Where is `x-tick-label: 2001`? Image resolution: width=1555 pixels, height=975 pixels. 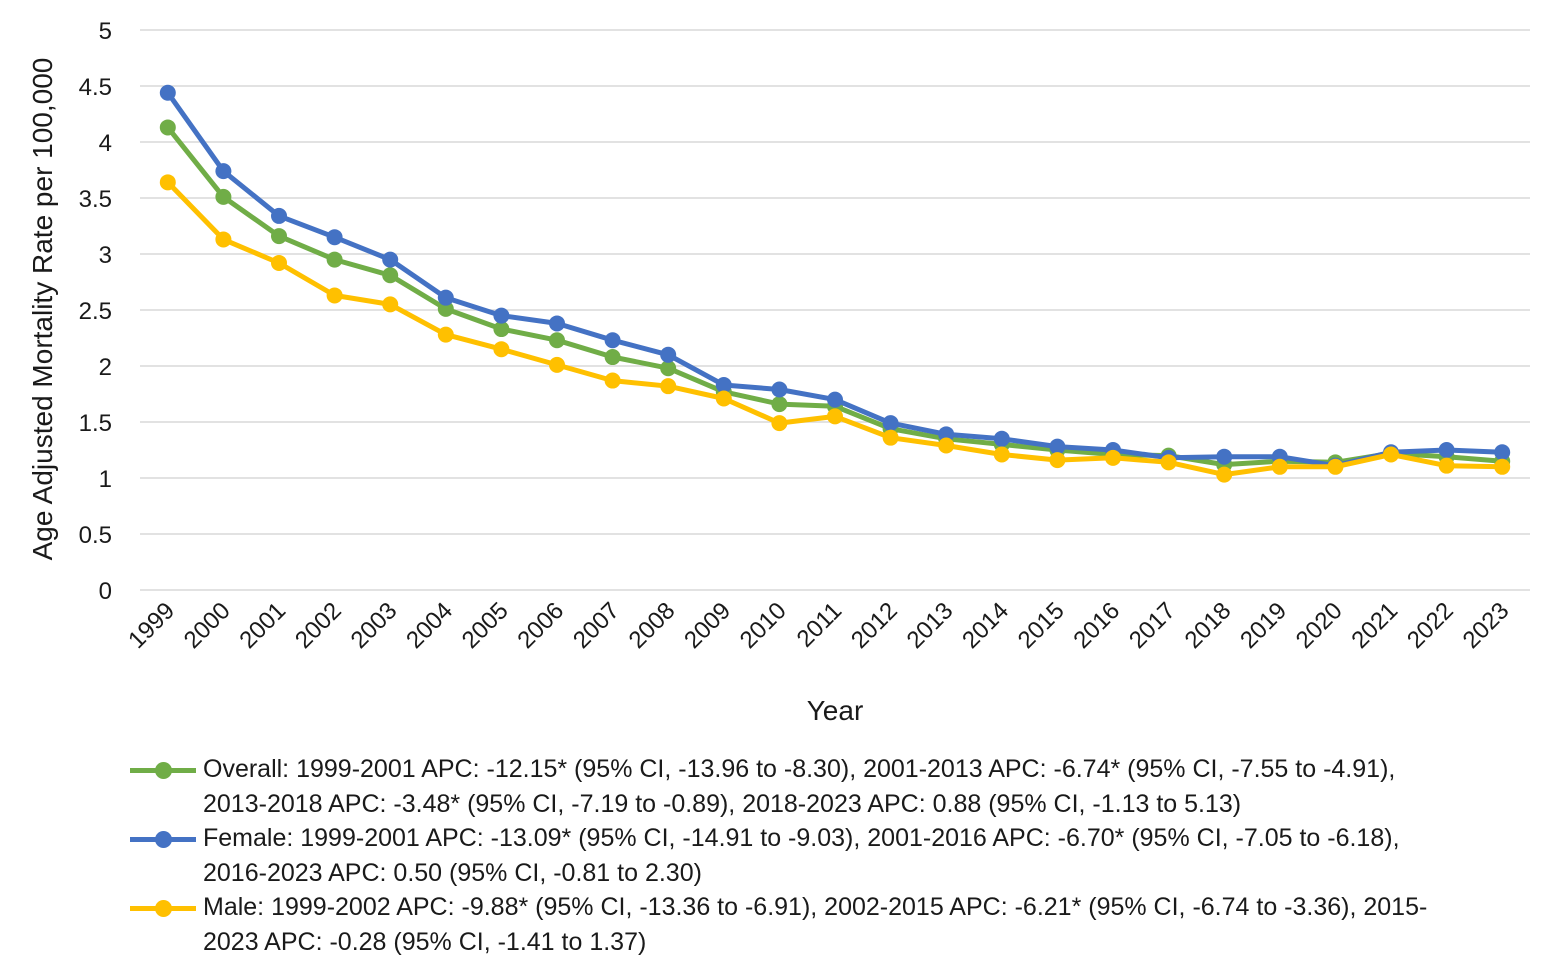 x-tick-label: 2001 is located at coordinates (262, 625).